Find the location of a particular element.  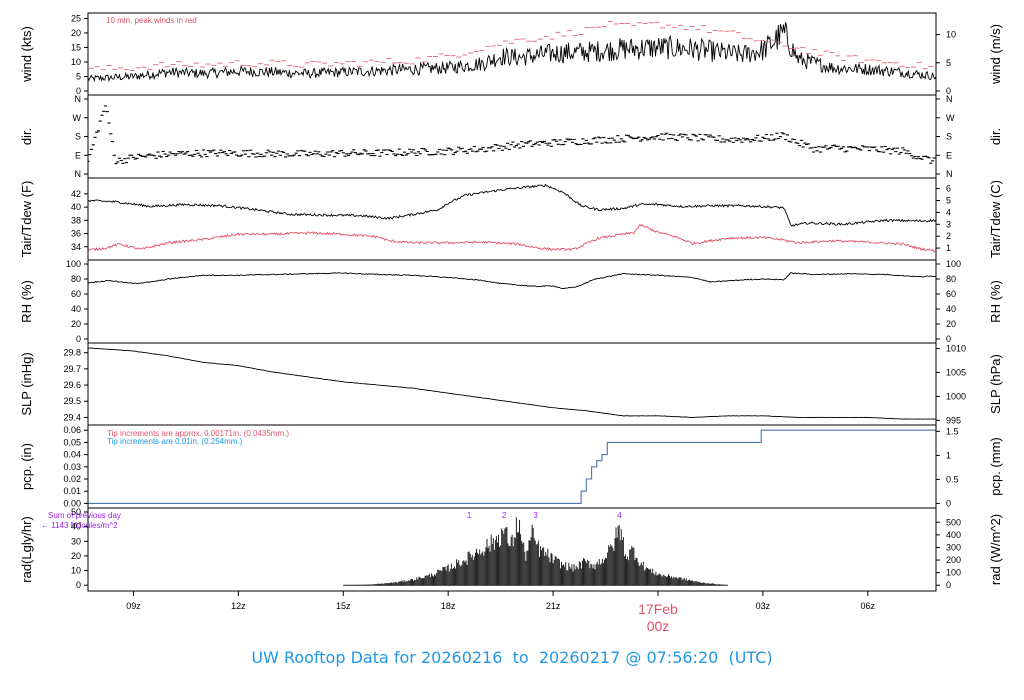

y-axis-title-rh: RH (%) is located at coordinates (26, 301).